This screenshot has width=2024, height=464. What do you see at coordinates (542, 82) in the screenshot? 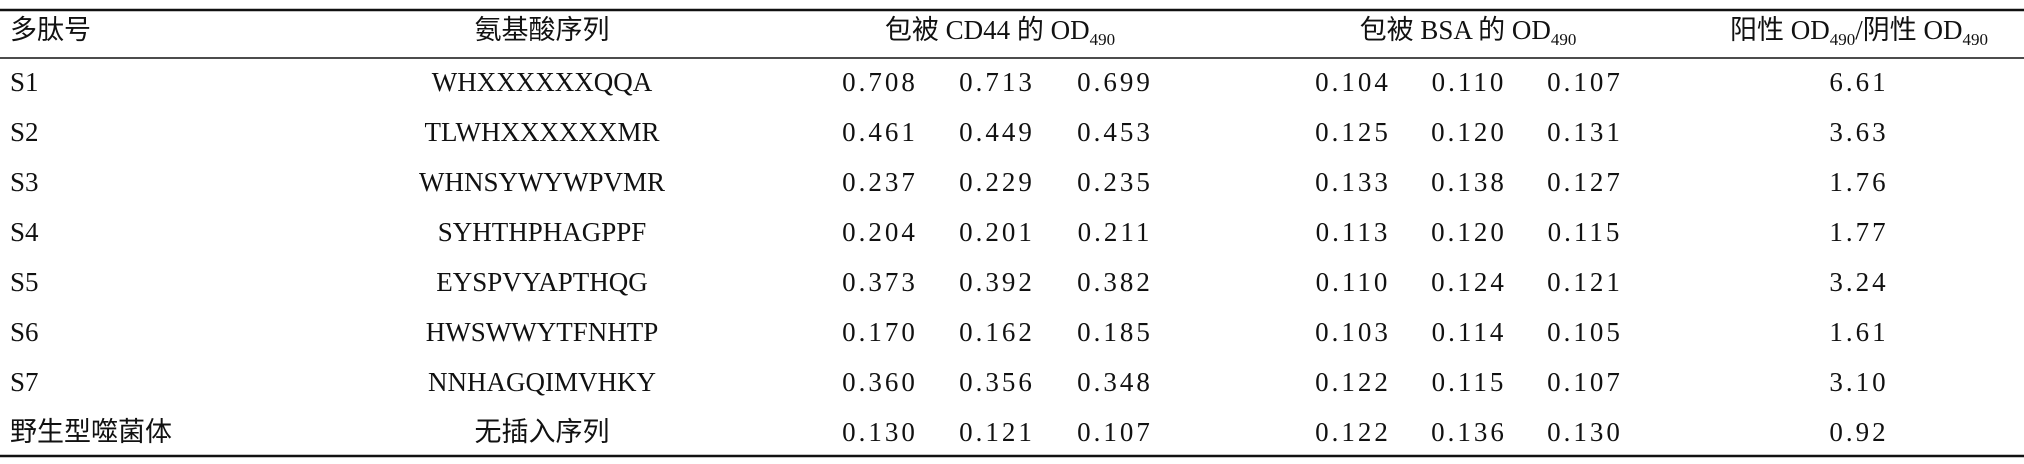
I see `sequence: WHXXXXXXQQA` at bounding box center [542, 82].